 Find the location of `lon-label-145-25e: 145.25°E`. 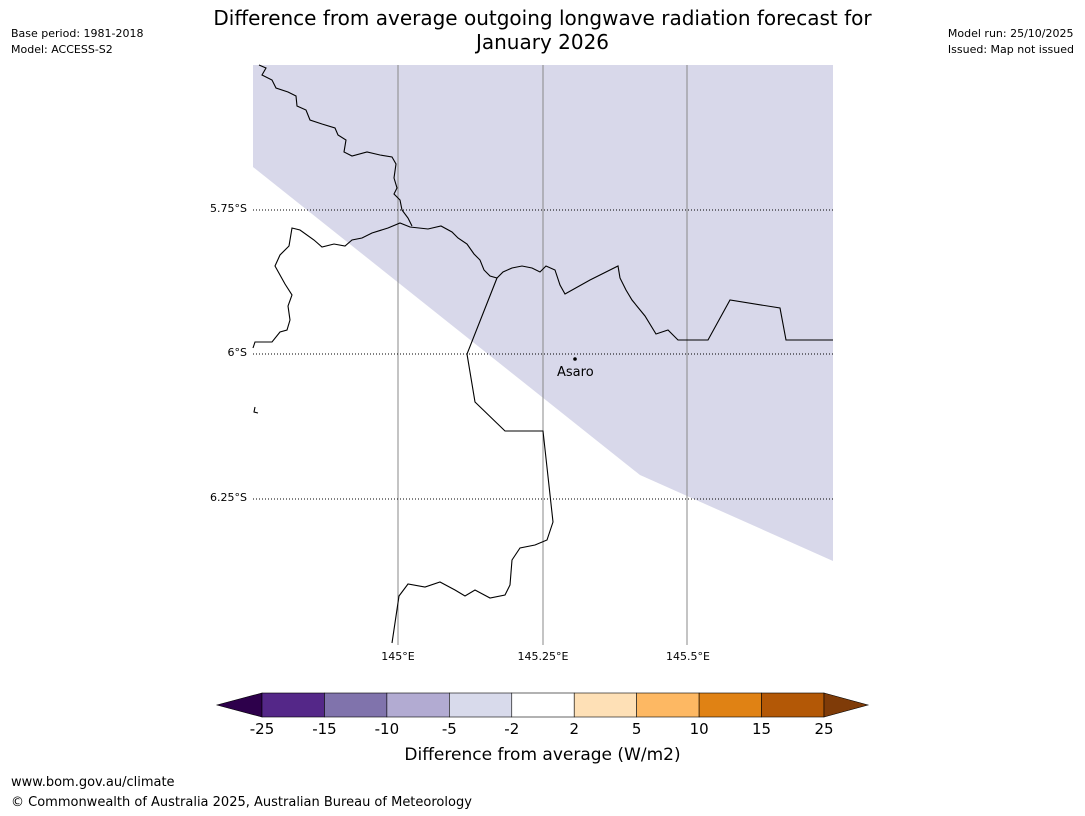

lon-label-145-25e: 145.25°E is located at coordinates (543, 656).